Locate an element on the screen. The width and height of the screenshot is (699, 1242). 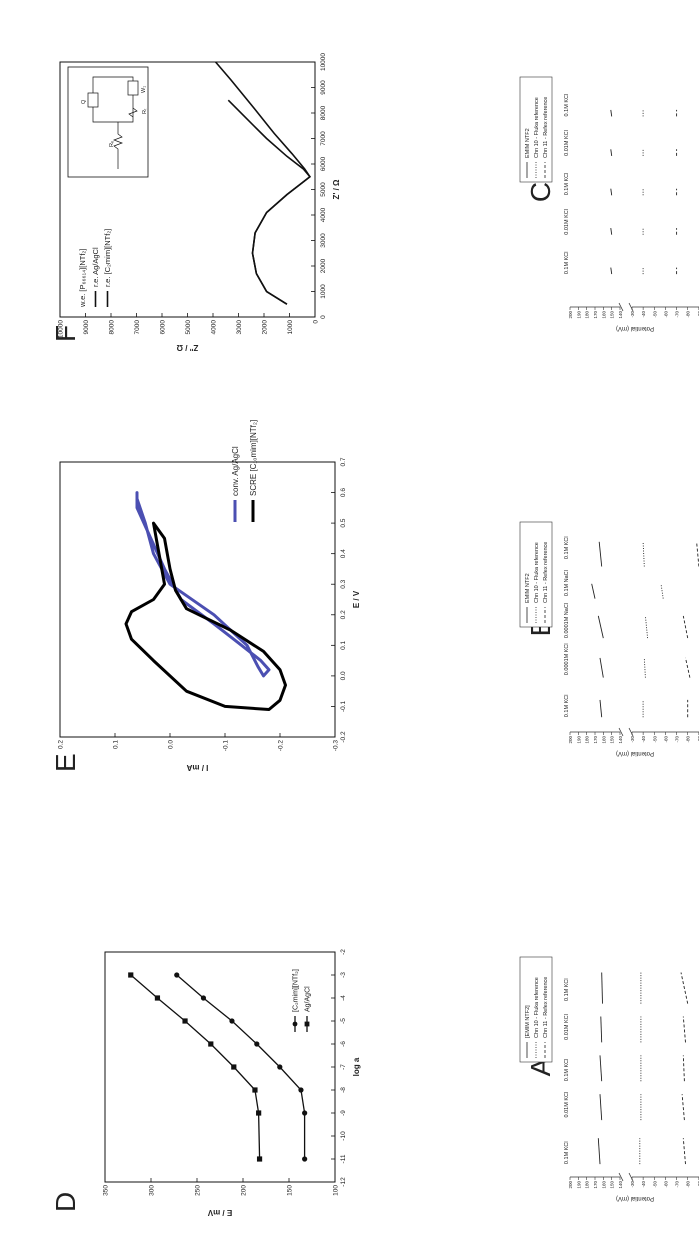
annotation-label: 0.0001M NaCl is located at coordinates (567, 620).